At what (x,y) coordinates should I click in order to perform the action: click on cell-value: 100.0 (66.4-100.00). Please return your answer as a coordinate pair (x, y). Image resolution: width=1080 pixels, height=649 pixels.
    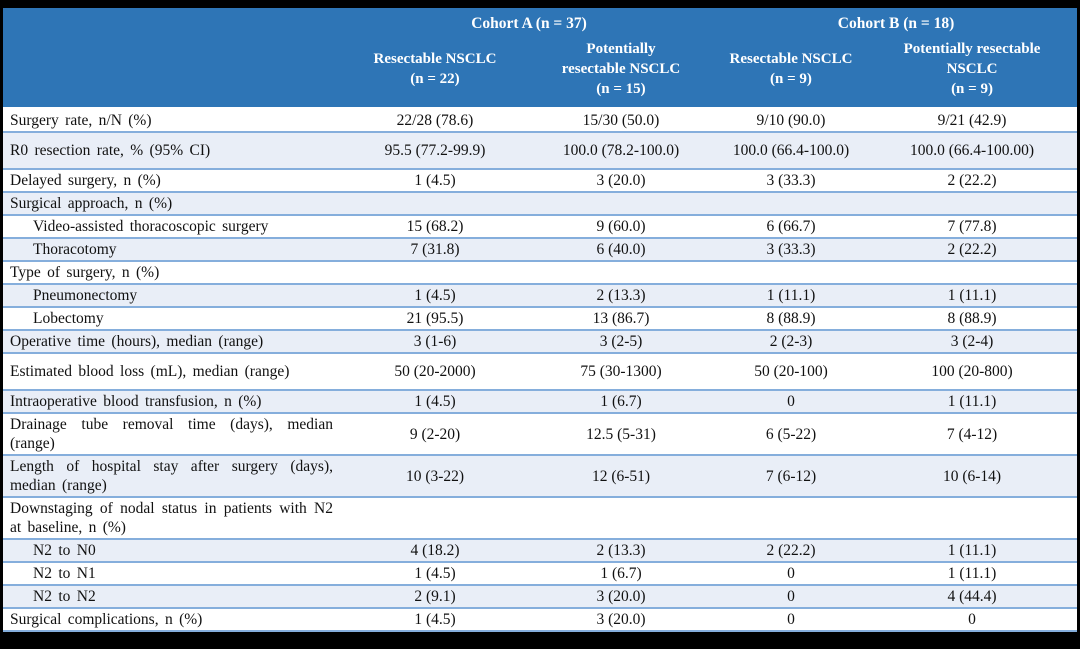
    Looking at the image, I should click on (972, 151).